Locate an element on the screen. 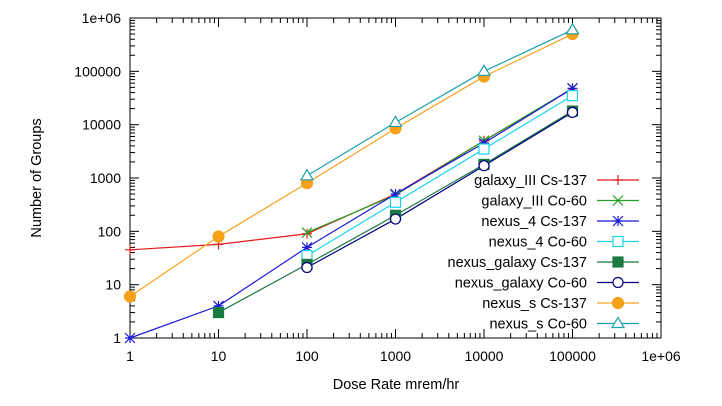 The width and height of the screenshot is (722, 406). y-tick-label: 10000 is located at coordinates (101, 125).